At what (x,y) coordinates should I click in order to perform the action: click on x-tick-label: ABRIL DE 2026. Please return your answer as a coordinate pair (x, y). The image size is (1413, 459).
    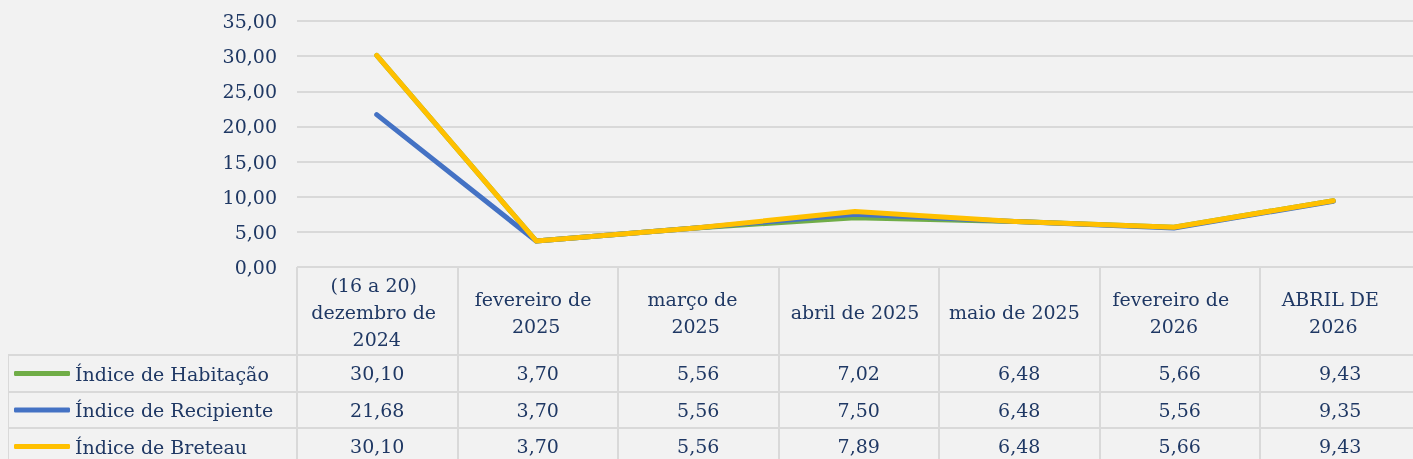
    Looking at the image, I should click on (1332, 312).